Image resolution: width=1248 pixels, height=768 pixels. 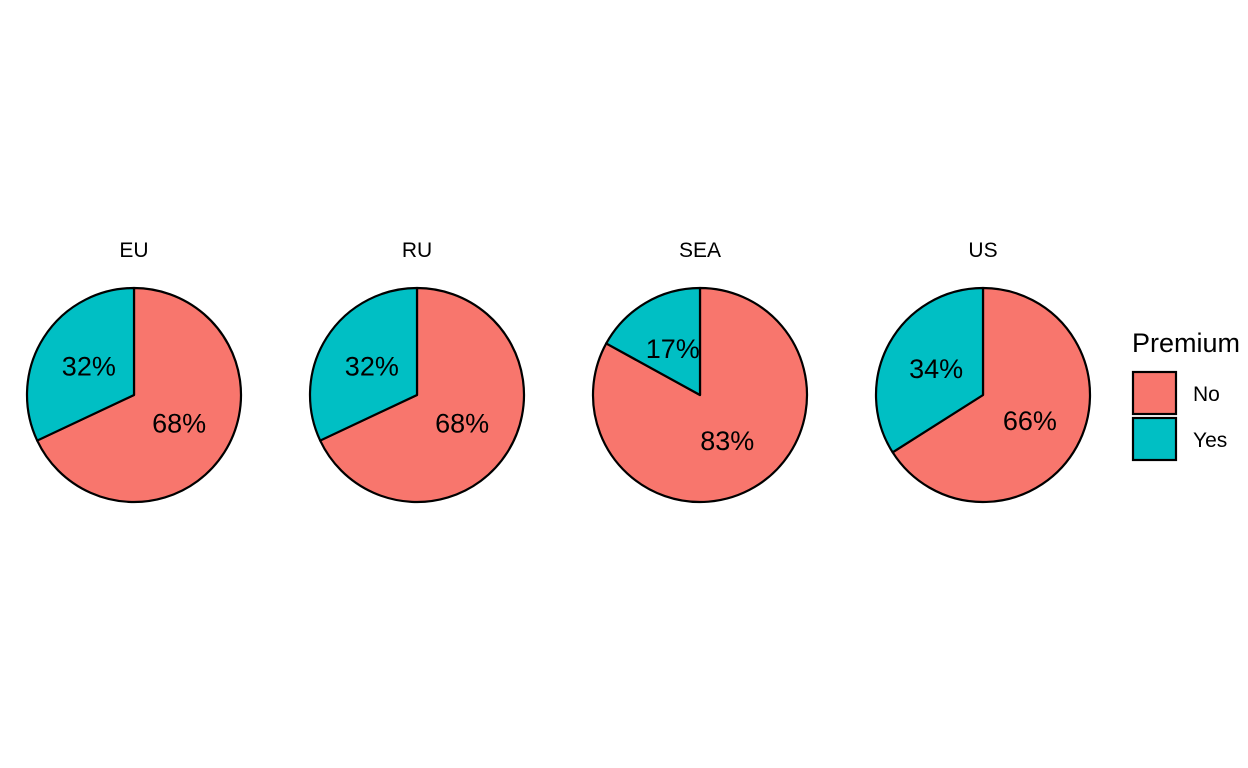 What do you see at coordinates (462, 424) in the screenshot?
I see `slice-label-ru-no: 68%` at bounding box center [462, 424].